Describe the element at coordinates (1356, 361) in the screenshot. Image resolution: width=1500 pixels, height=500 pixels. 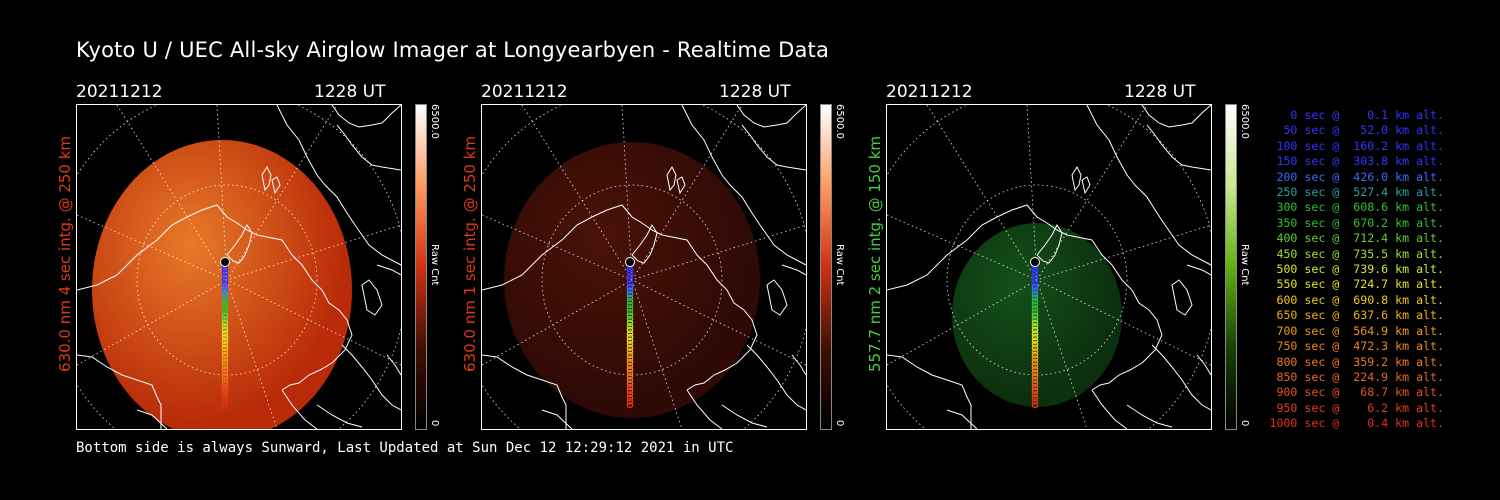
I see `legend-entry: 800 sec @ 359.2 km alt.` at that location.